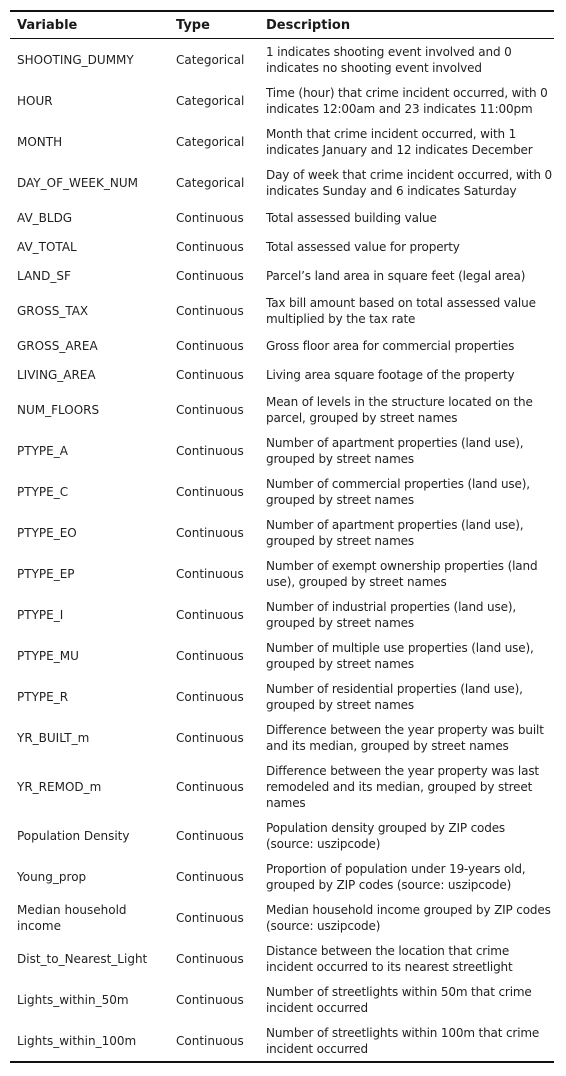 Image resolution: width=566 pixels, height=1076 pixels. What do you see at coordinates (45, 217) in the screenshot?
I see `variable-cell: AV_BLDG` at bounding box center [45, 217].